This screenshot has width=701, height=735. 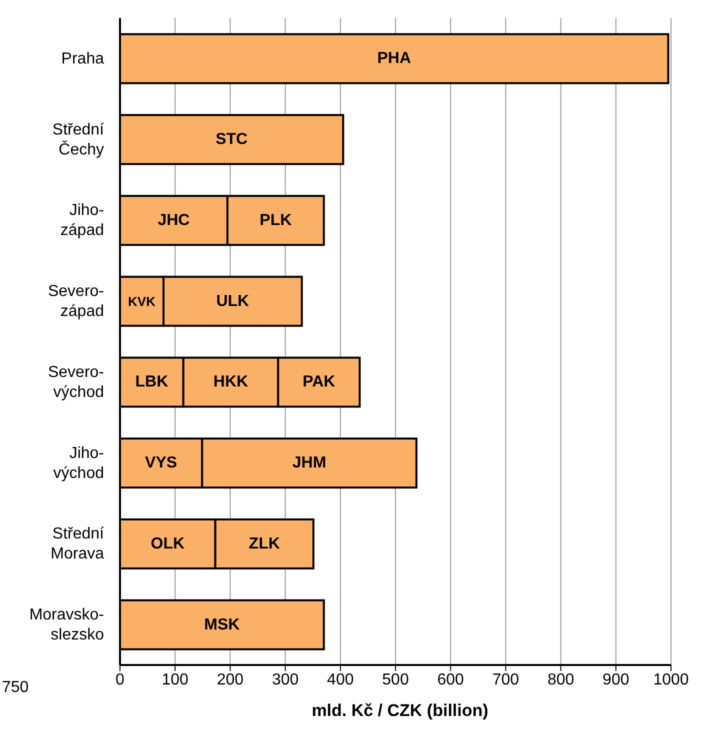 I want to click on y-tick-label: Střední Morava, so click(x=77, y=543).